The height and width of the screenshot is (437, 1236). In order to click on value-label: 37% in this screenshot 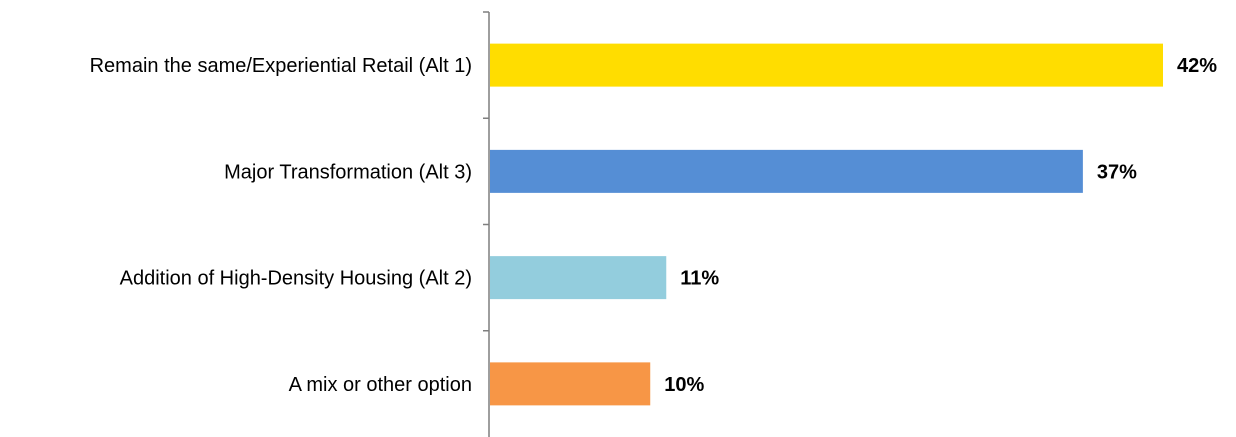, I will do `click(1117, 172)`.